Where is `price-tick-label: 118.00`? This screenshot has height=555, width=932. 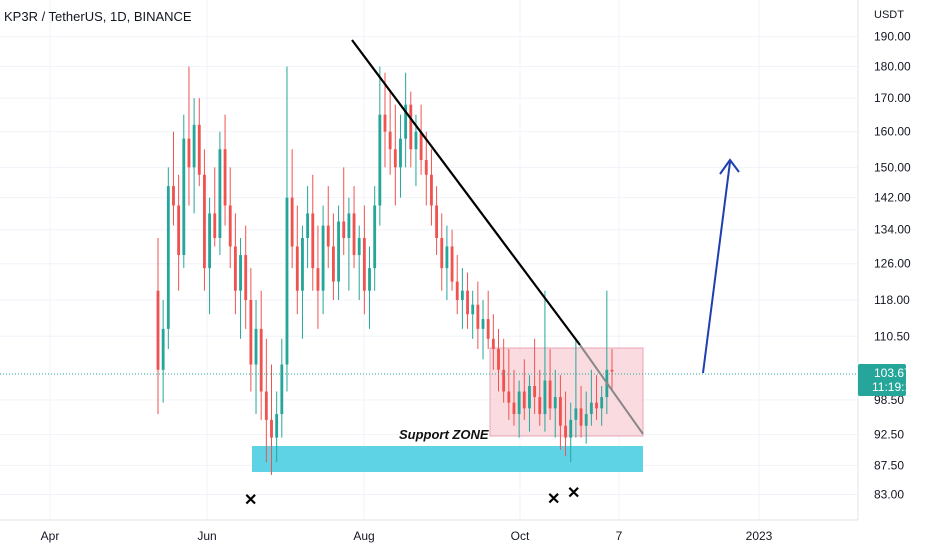
price-tick-label: 118.00 is located at coordinates (892, 300).